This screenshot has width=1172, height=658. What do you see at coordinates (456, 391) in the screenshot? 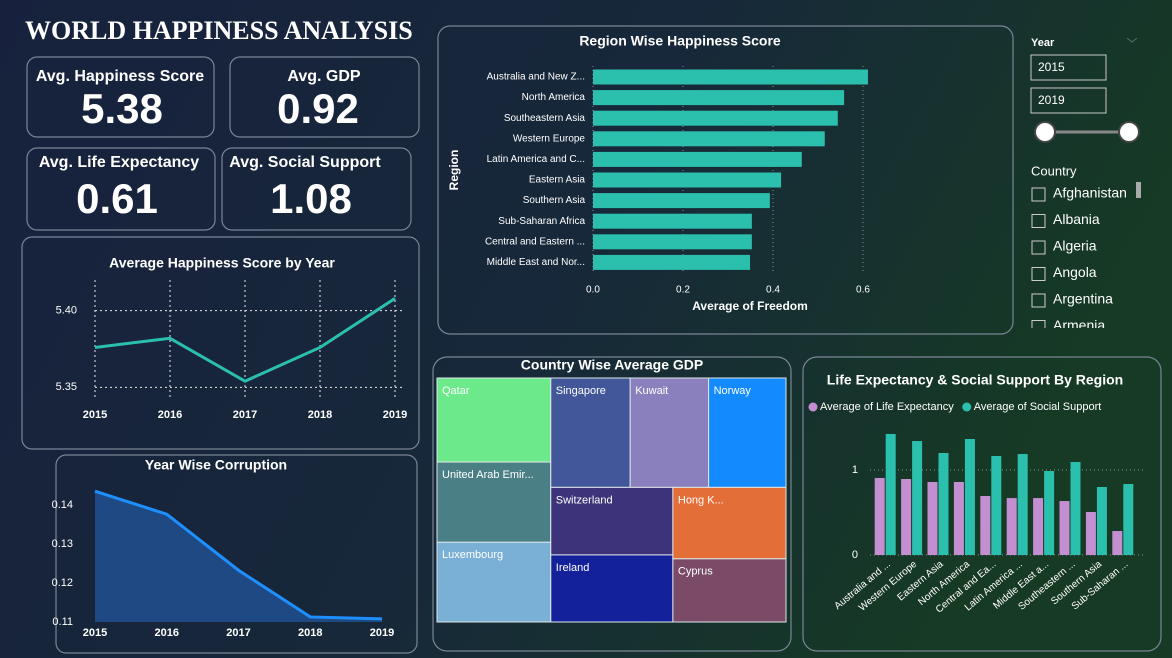
I see `tile-label: Qatar` at bounding box center [456, 391].